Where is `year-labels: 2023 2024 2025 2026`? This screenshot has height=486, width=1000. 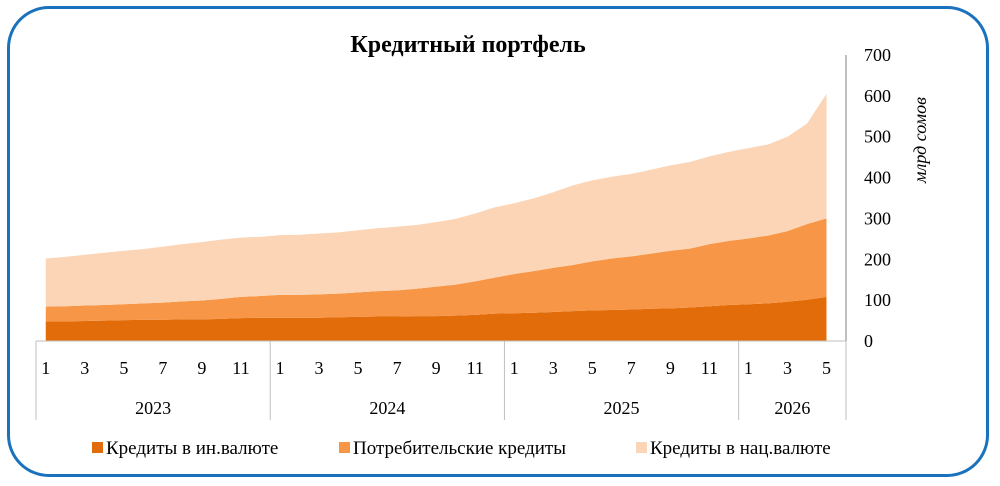 year-labels: 2023 2024 2025 2026 is located at coordinates (472, 408).